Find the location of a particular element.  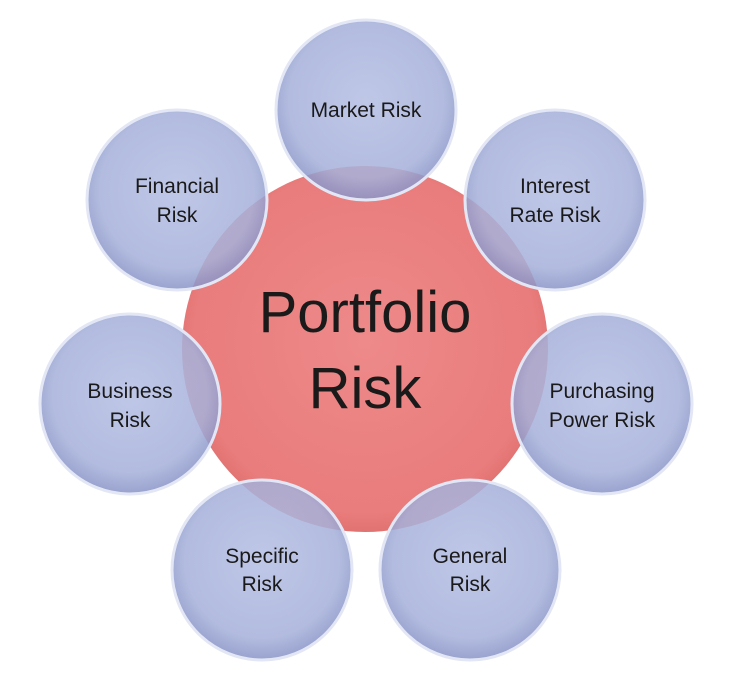

node-interest-rate-risk: Interest Rate Risk is located at coordinates (555, 200).